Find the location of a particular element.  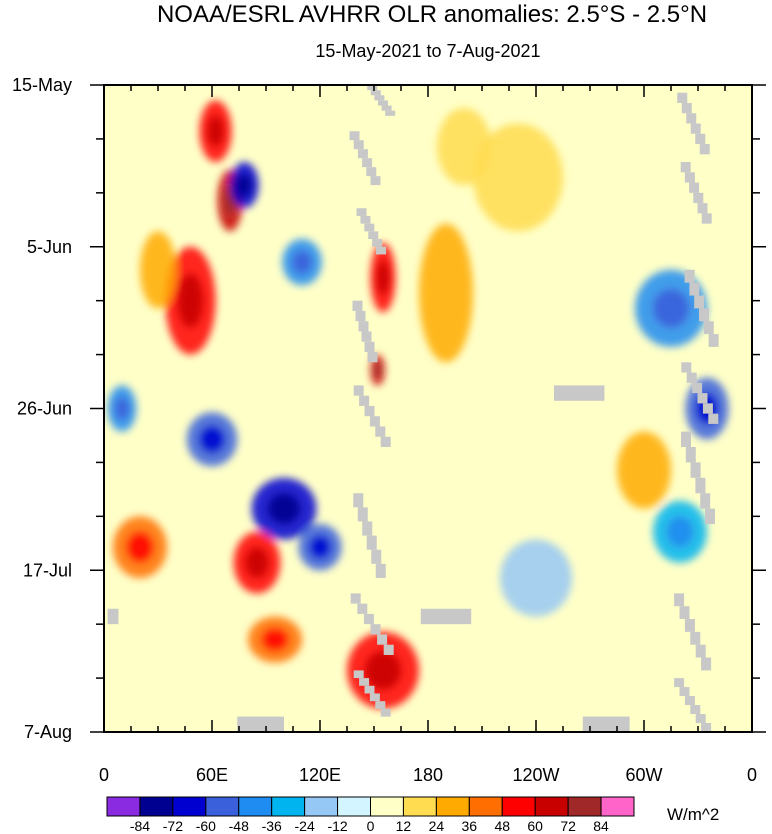

y-tick-label: 5-Jun is located at coordinates (49, 247).